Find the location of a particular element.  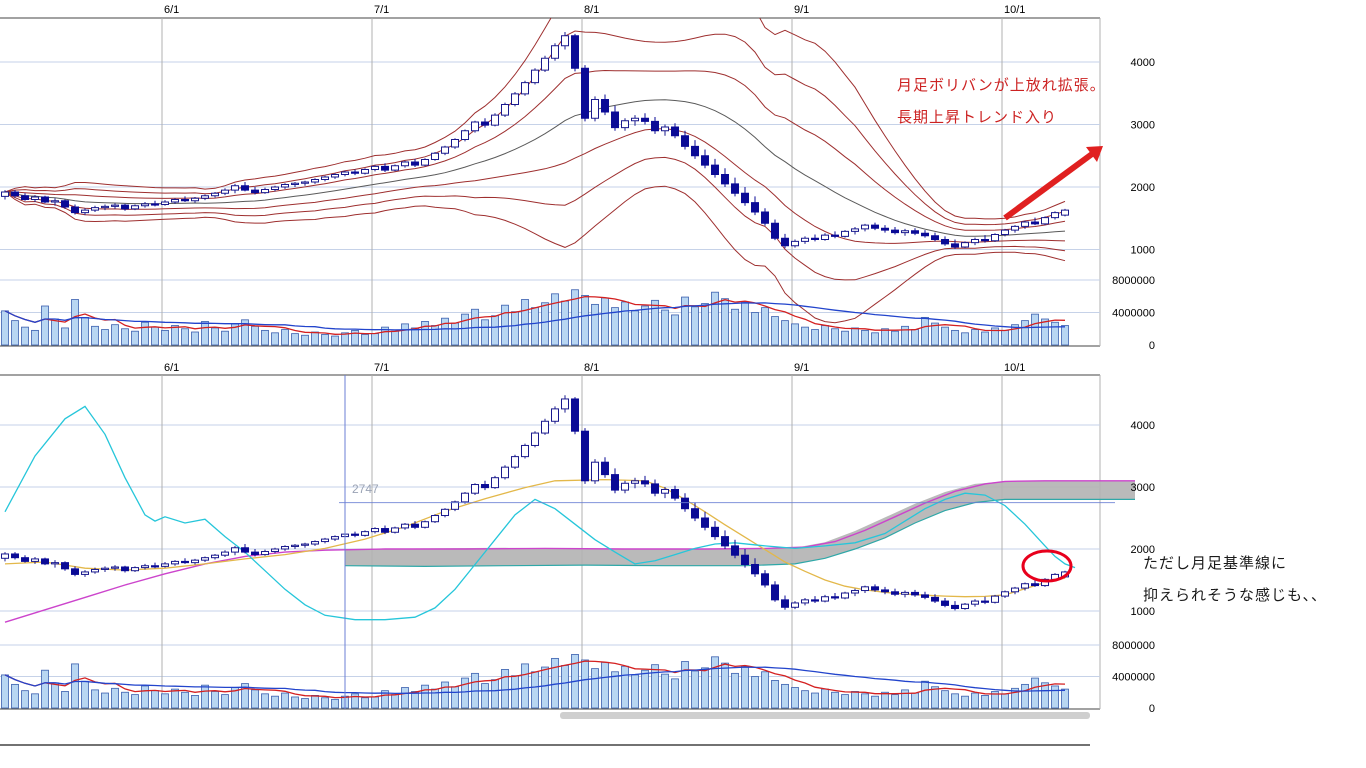

x-axis-label: 7/1 is located at coordinates (381, 10).